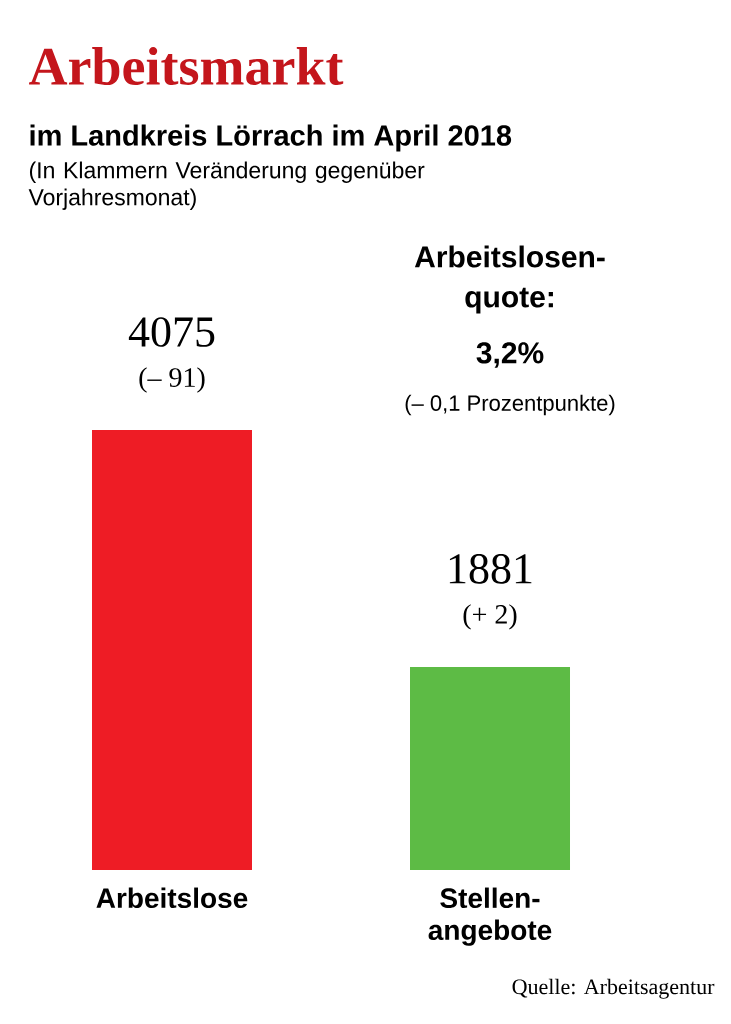  Describe the element at coordinates (490, 916) in the screenshot. I see `x-tick-label: Stellen-angebote` at that location.